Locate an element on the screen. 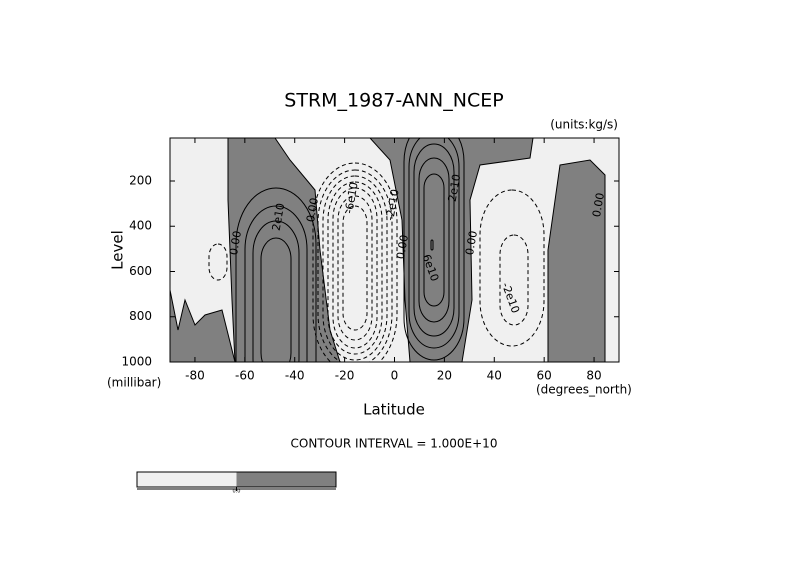 This screenshot has height=562, width=789. units-label: (units:kg/s) is located at coordinates (584, 125).